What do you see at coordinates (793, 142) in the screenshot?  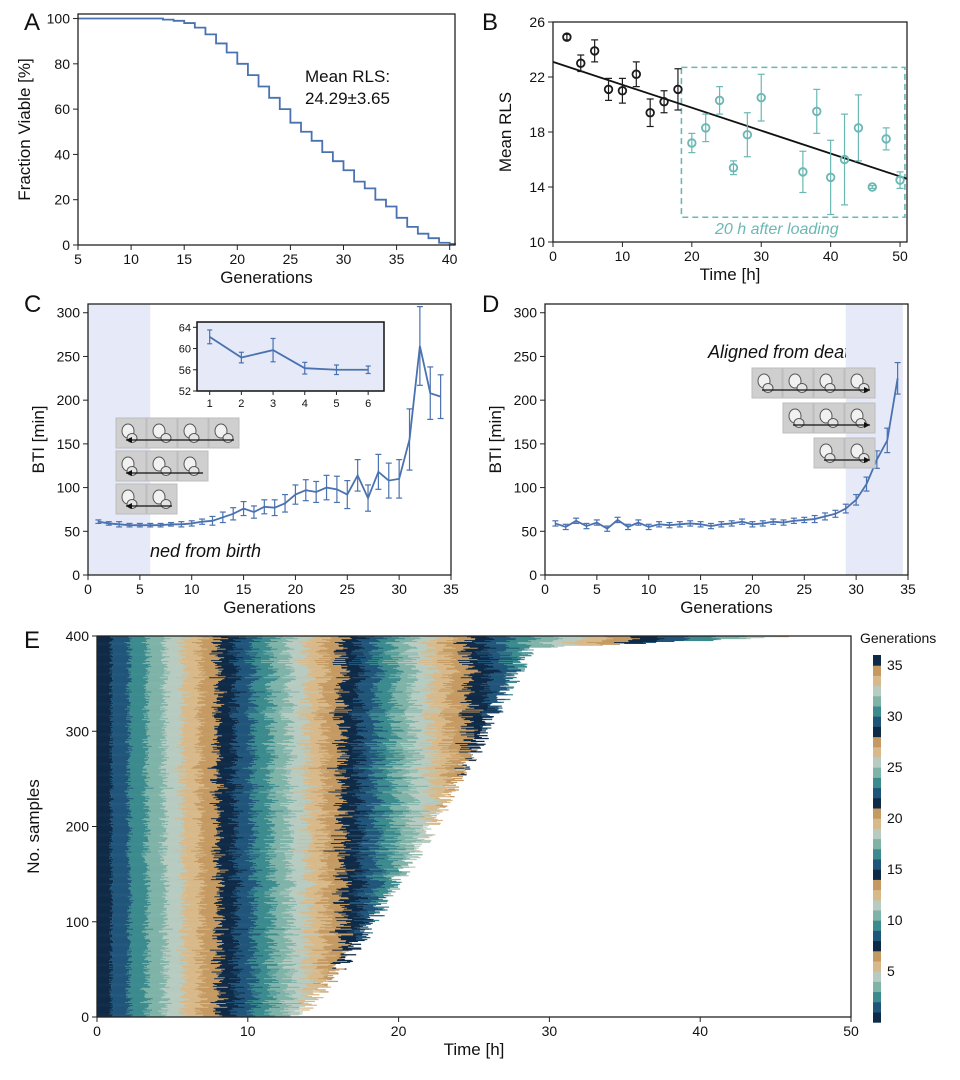 I see `after-loading-box` at bounding box center [793, 142].